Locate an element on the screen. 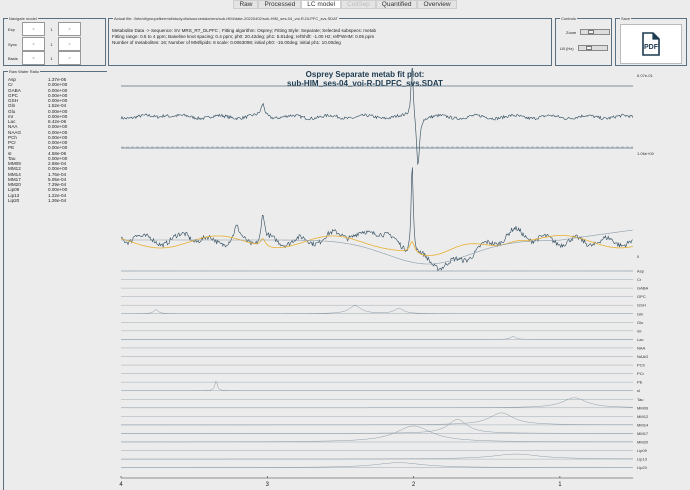 This screenshot has height=490, width=690. ratio-name: sI is located at coordinates (10, 153).